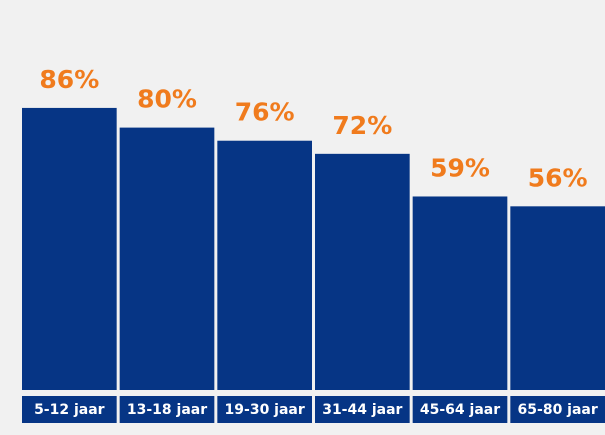  Describe the element at coordinates (460, 167) in the screenshot. I see `value-label: 59%` at that location.